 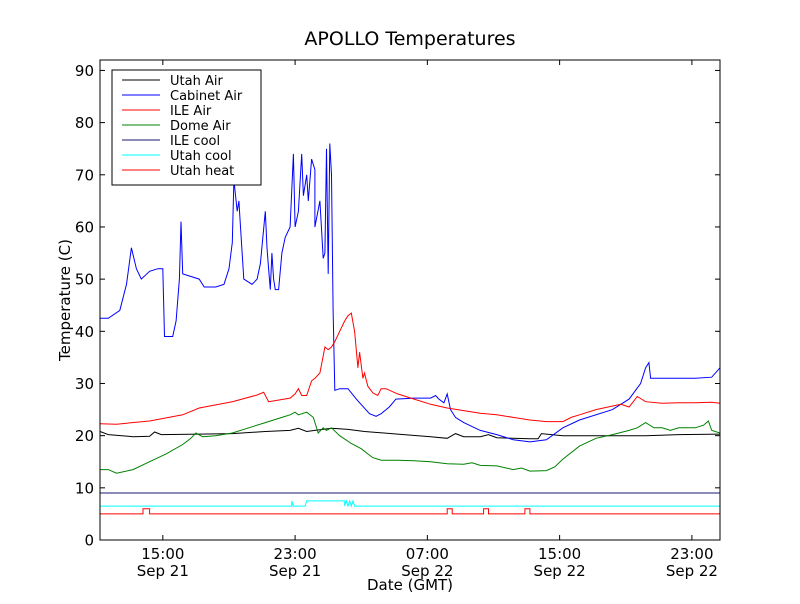 I want to click on y-tick-label: 20, so click(x=84, y=436).